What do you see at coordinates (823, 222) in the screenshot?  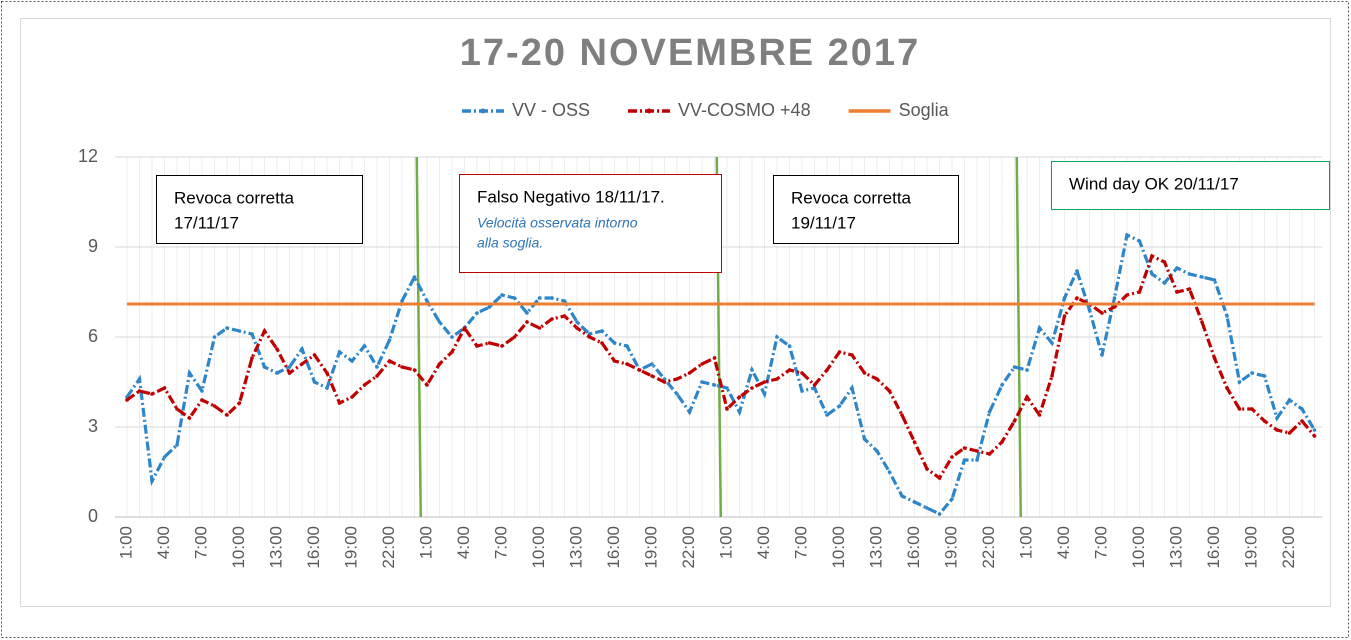 I see `annotation-text: 19/11/17` at bounding box center [823, 222].